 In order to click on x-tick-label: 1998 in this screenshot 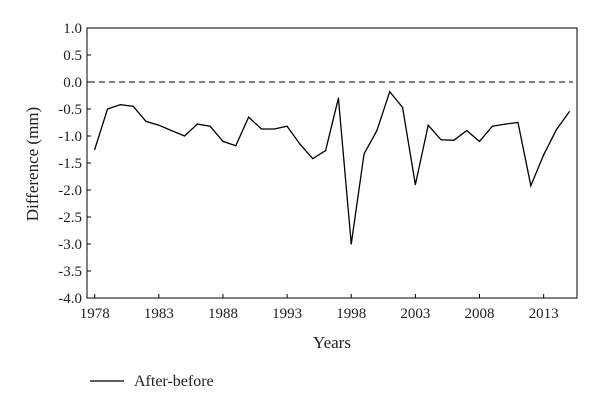, I will do `click(351, 314)`.